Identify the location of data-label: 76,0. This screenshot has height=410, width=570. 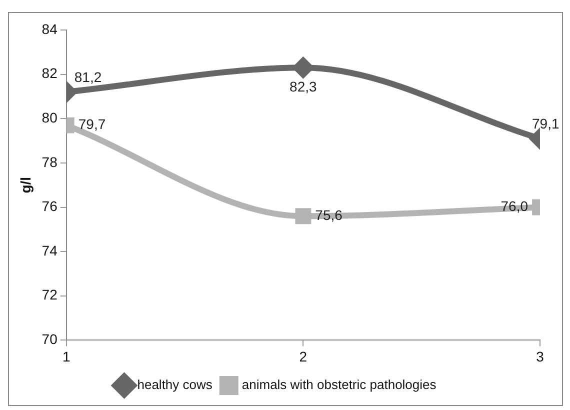
(514, 206).